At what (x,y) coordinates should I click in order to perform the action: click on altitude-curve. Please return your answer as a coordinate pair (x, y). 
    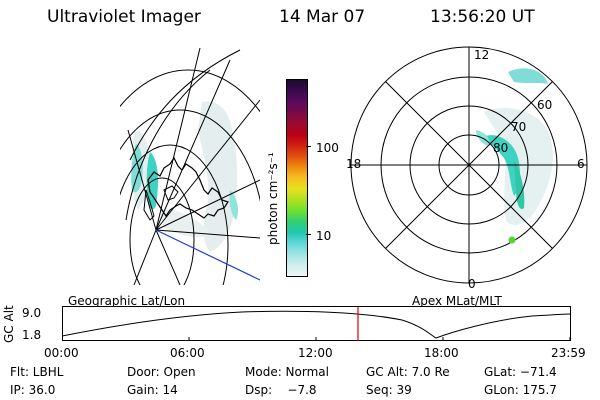
    Looking at the image, I should click on (317, 324).